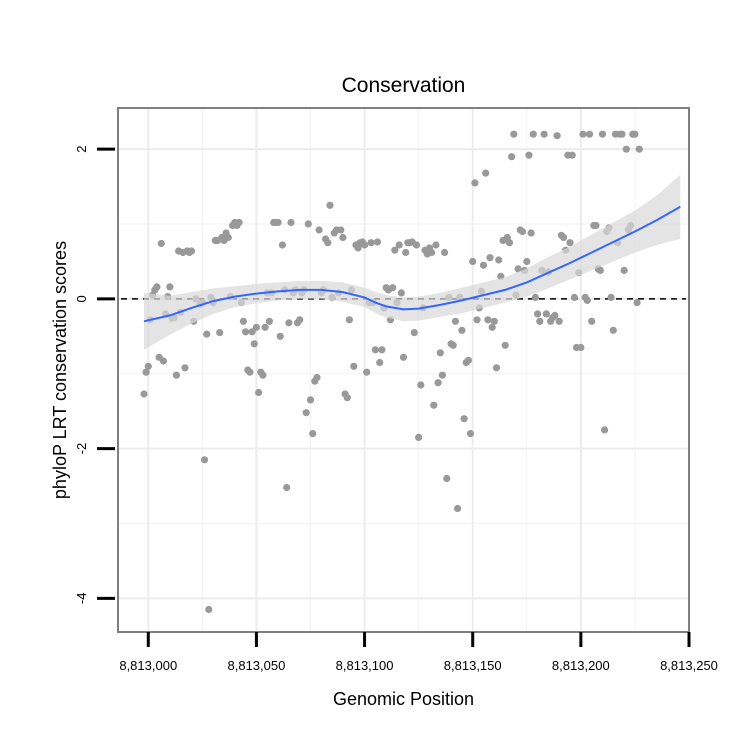 This screenshot has width=750, height=750. Describe the element at coordinates (404, 85) in the screenshot. I see `chart-title: Conservation` at that location.